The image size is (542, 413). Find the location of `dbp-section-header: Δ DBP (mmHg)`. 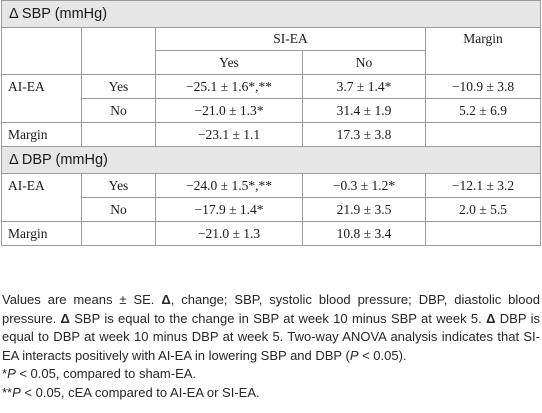

dbp-section-header: Δ DBP (mmHg) is located at coordinates (271, 160).